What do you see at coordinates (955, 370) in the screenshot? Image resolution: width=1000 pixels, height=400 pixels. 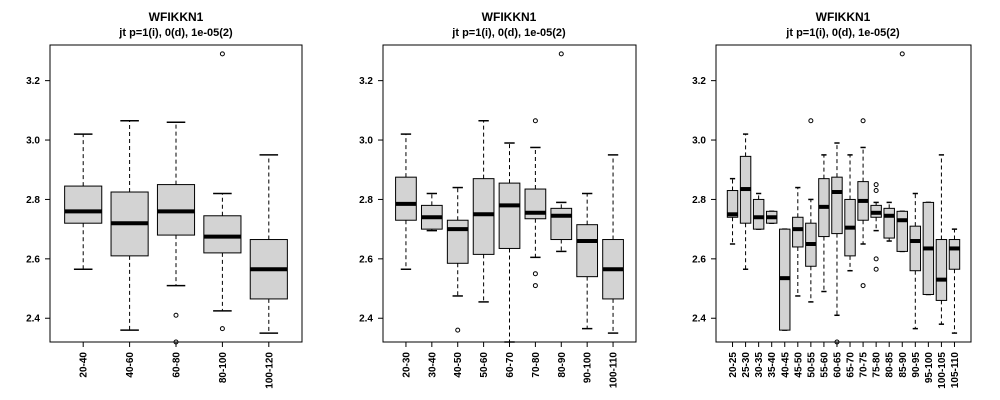 I see `x-tick-label: 105-110` at bounding box center [955, 370].